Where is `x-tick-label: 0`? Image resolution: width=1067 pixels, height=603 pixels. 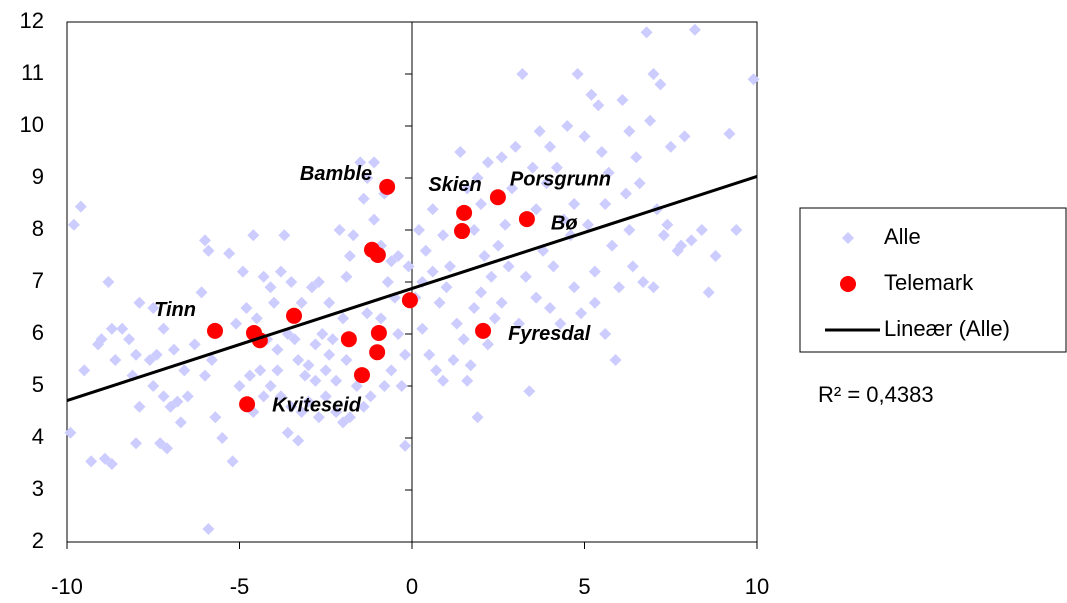
x-tick-label: 0 is located at coordinates (412, 586).